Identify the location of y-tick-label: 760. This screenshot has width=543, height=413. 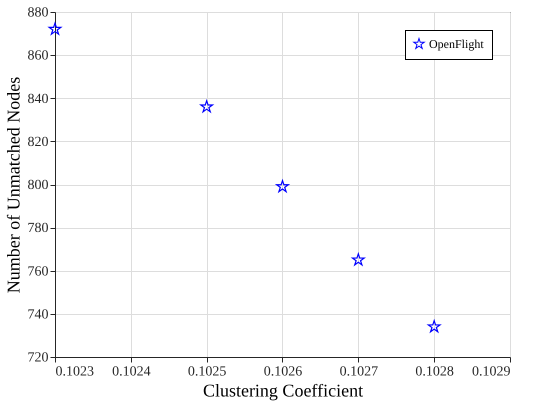
(38, 272).